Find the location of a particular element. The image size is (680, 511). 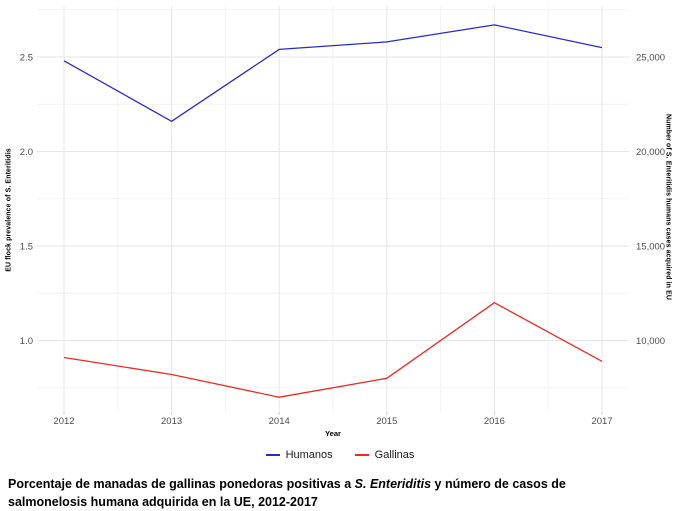

left-axis-title: EU flock prevalence of S. Enteritidis is located at coordinates (9, 210).